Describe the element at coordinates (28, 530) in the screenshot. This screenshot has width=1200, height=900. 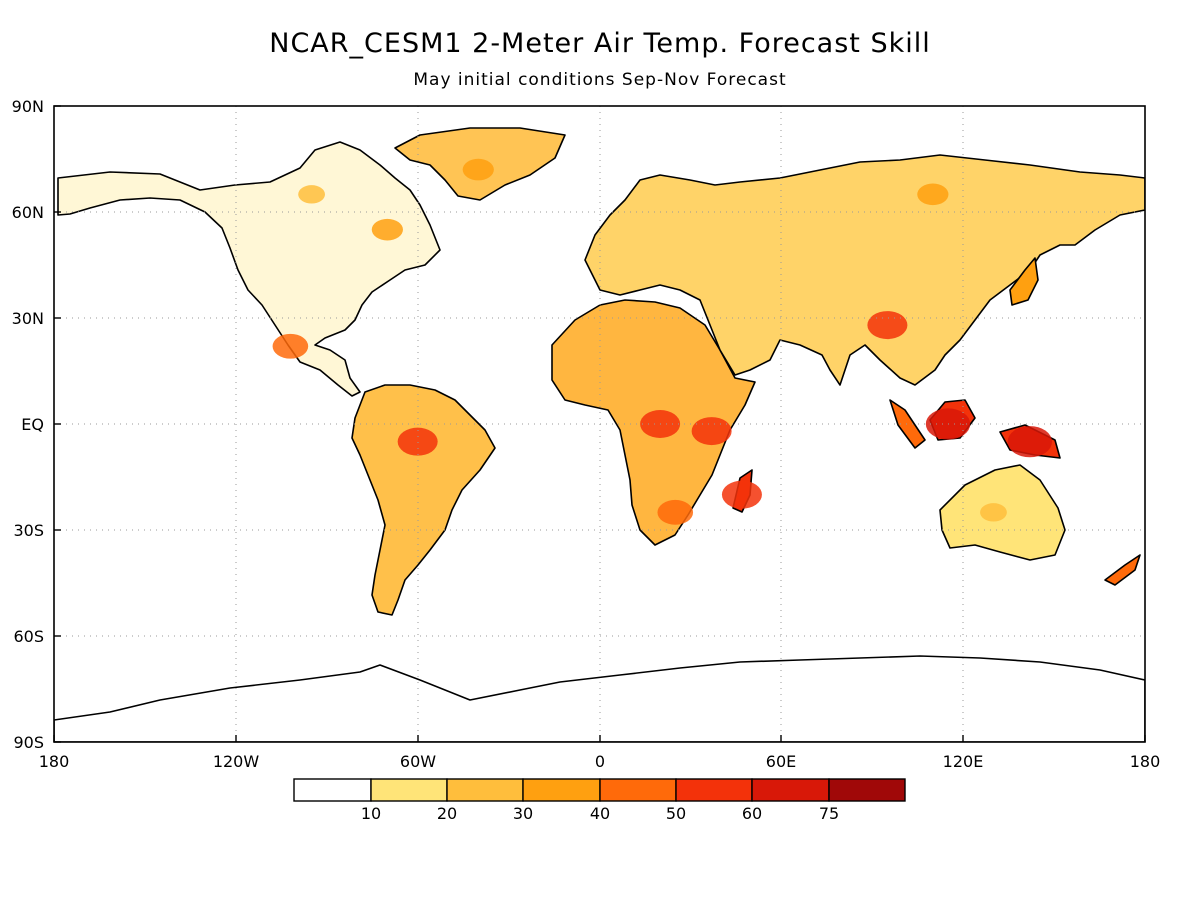
I see `lat-label-30s: 30S` at that location.